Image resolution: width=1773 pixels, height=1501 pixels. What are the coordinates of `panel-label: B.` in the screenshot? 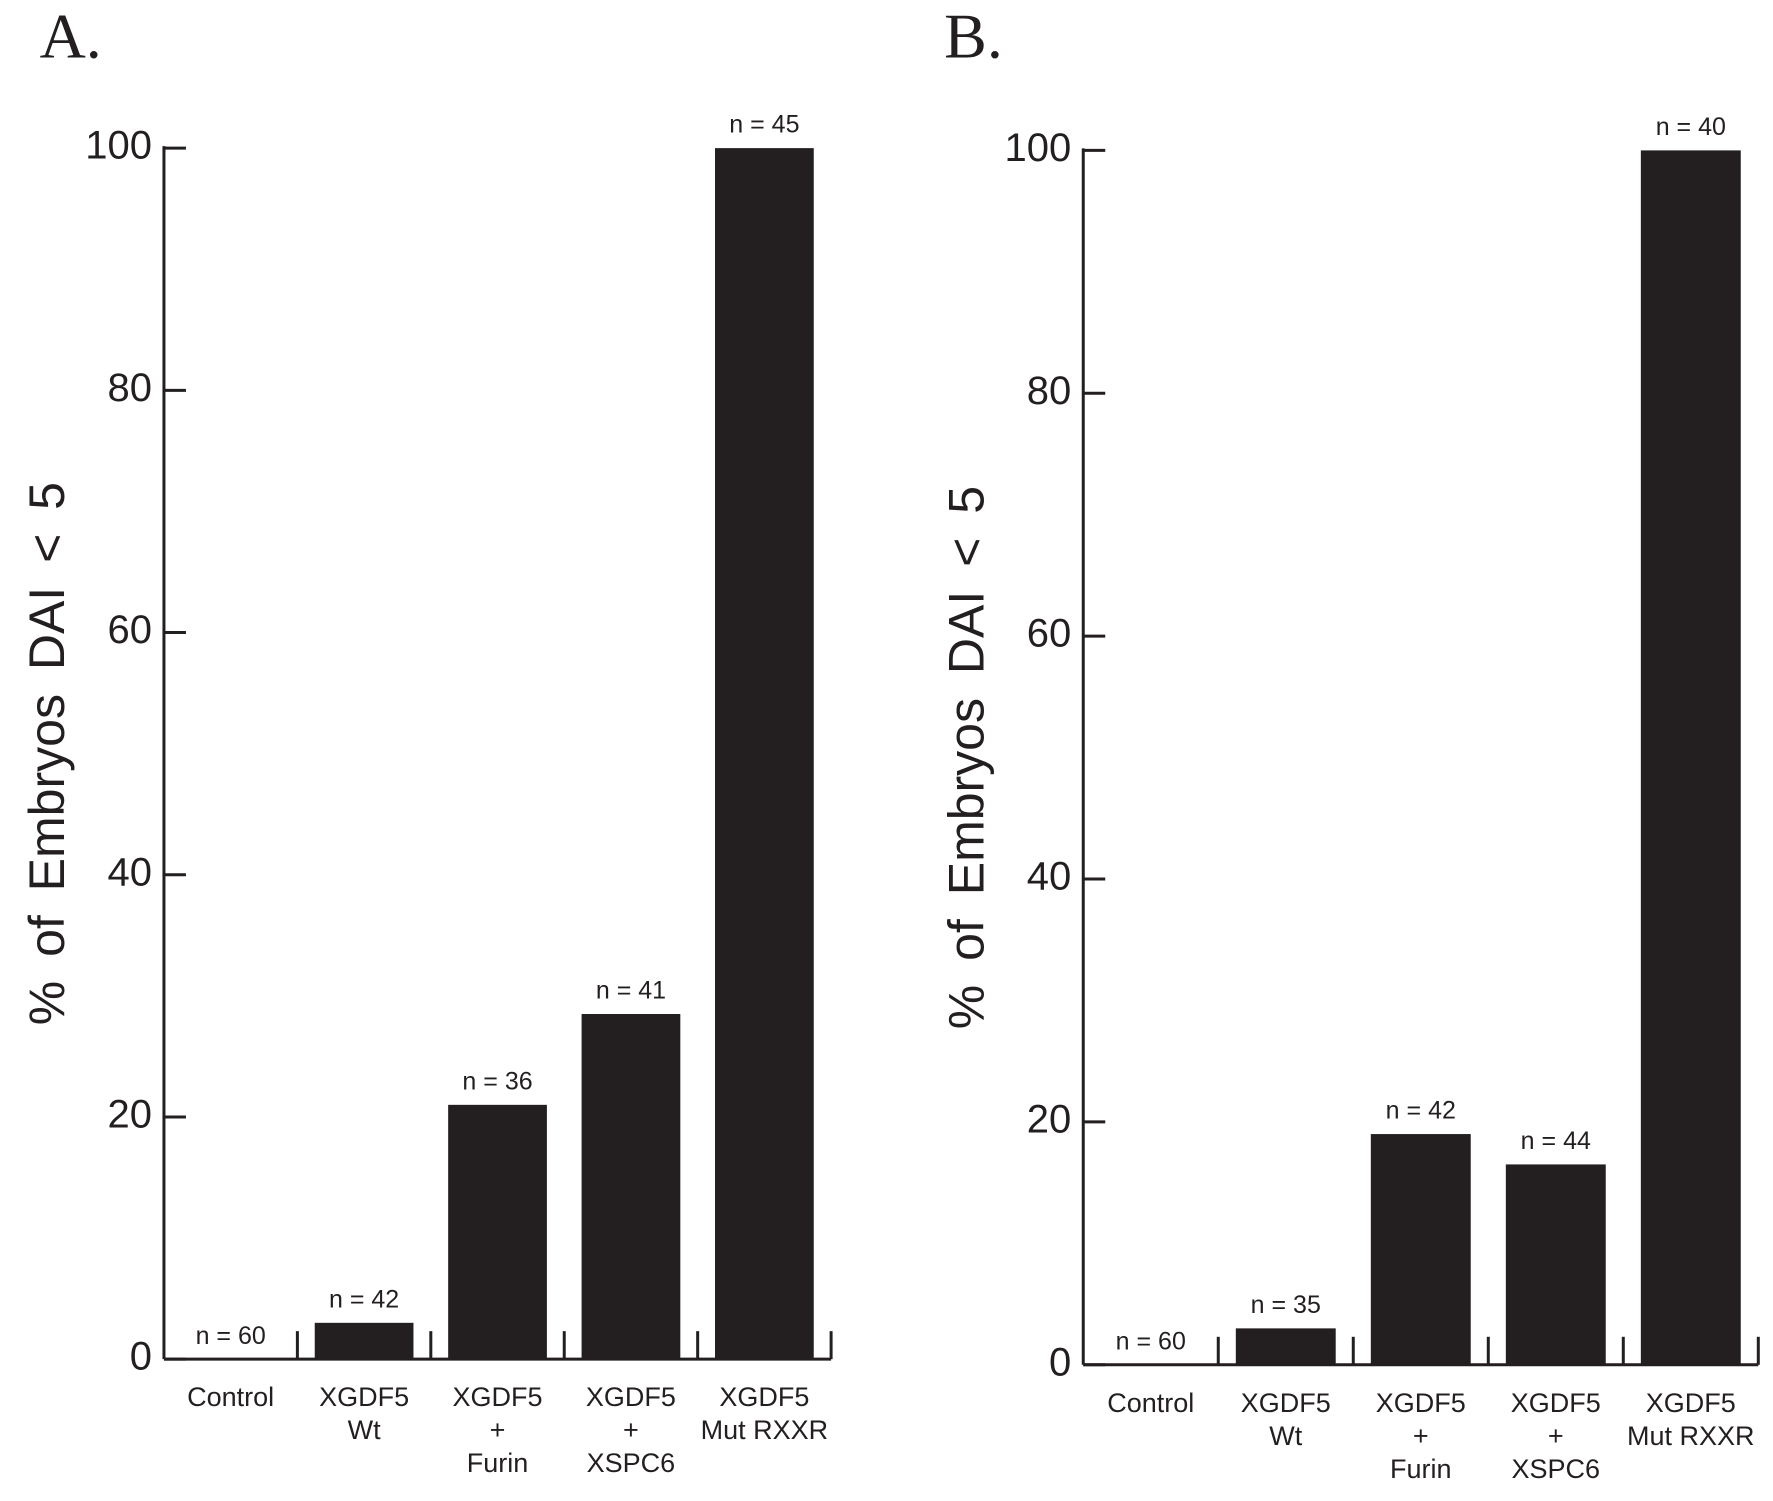 It's located at (973, 36).